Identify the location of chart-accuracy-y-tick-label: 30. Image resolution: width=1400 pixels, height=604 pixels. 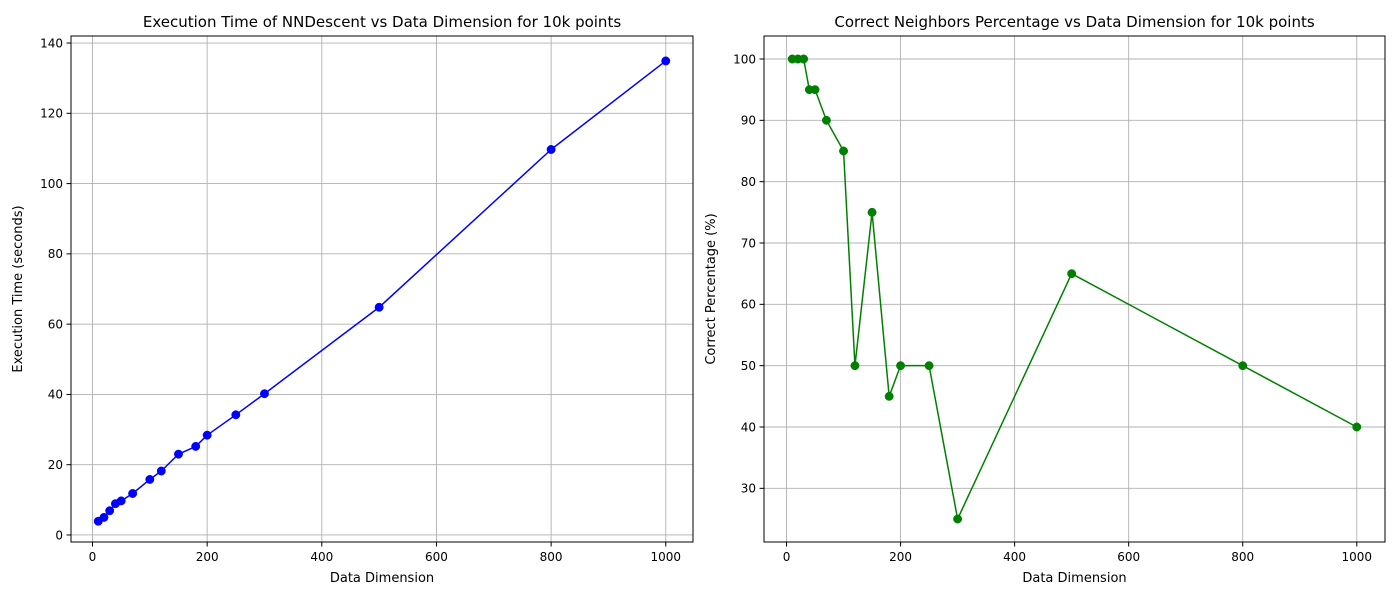
(748, 489).